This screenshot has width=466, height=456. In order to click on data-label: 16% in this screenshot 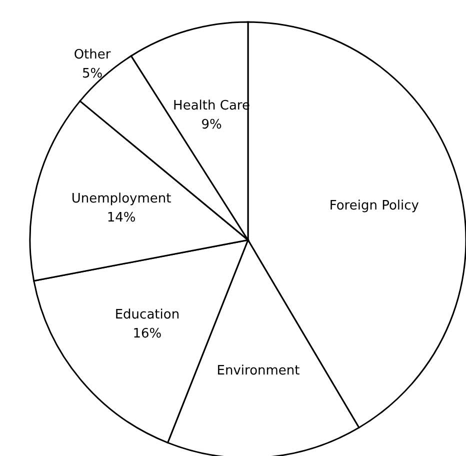, I will do `click(147, 333)`.